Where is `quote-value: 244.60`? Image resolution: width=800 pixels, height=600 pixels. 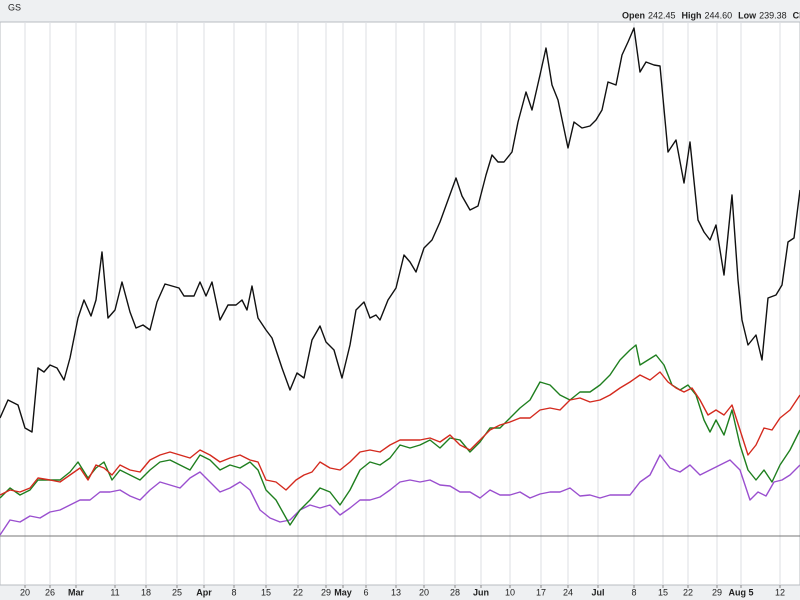
quote-value: 244.60 is located at coordinates (719, 15).